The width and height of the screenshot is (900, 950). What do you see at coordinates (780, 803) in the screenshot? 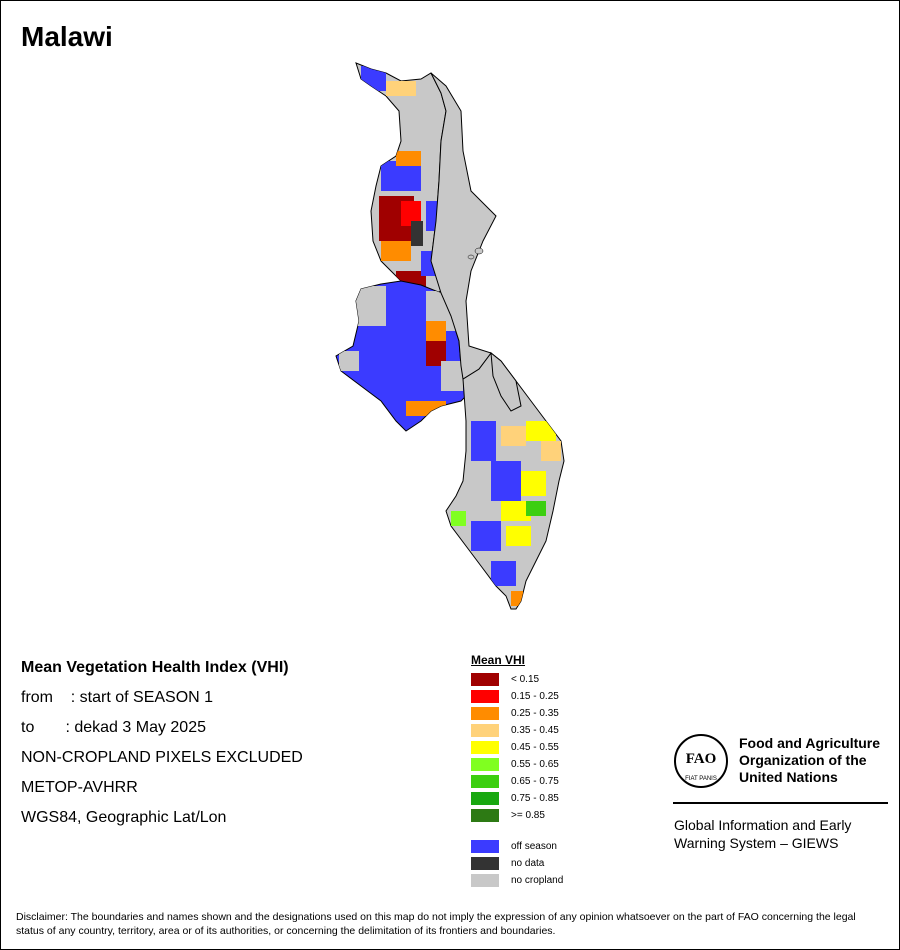
I see `fao-divider` at bounding box center [780, 803].